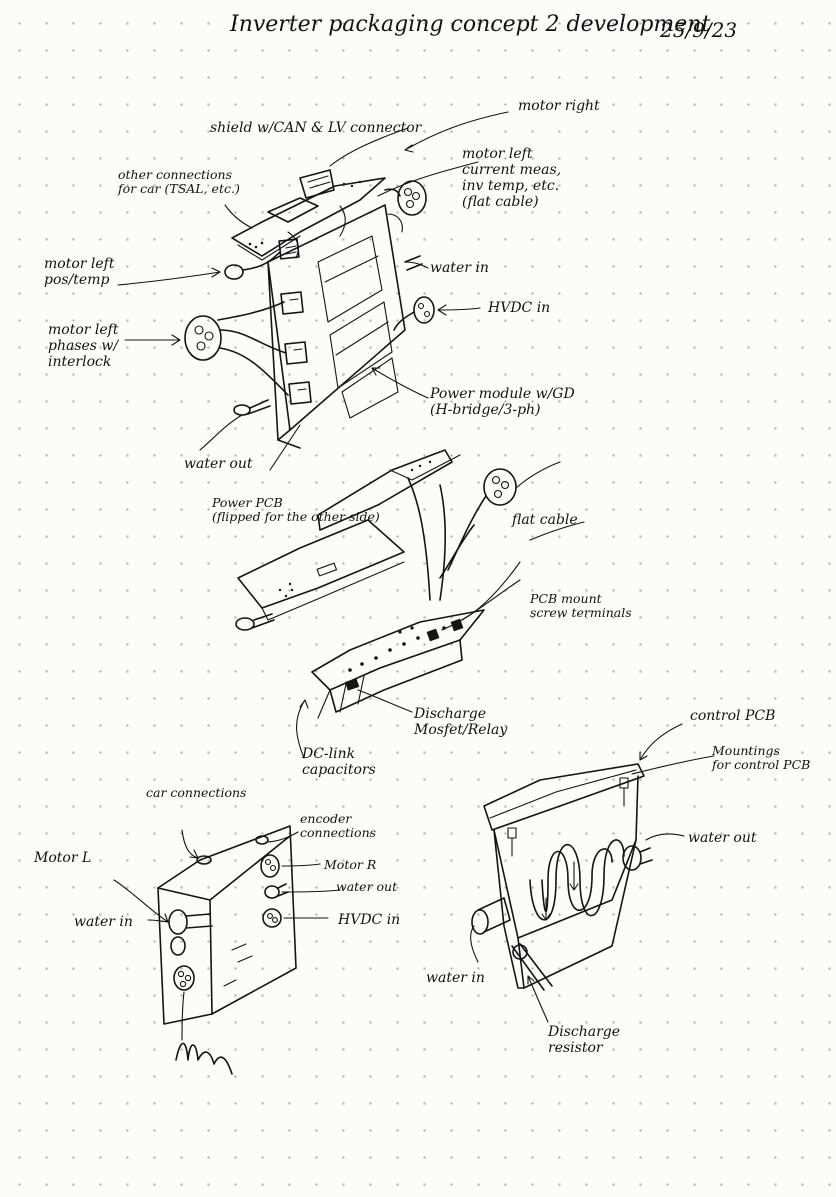  Describe the element at coordinates (350, 864) in the screenshot. I see `label-motor-r: Motor R` at that location.